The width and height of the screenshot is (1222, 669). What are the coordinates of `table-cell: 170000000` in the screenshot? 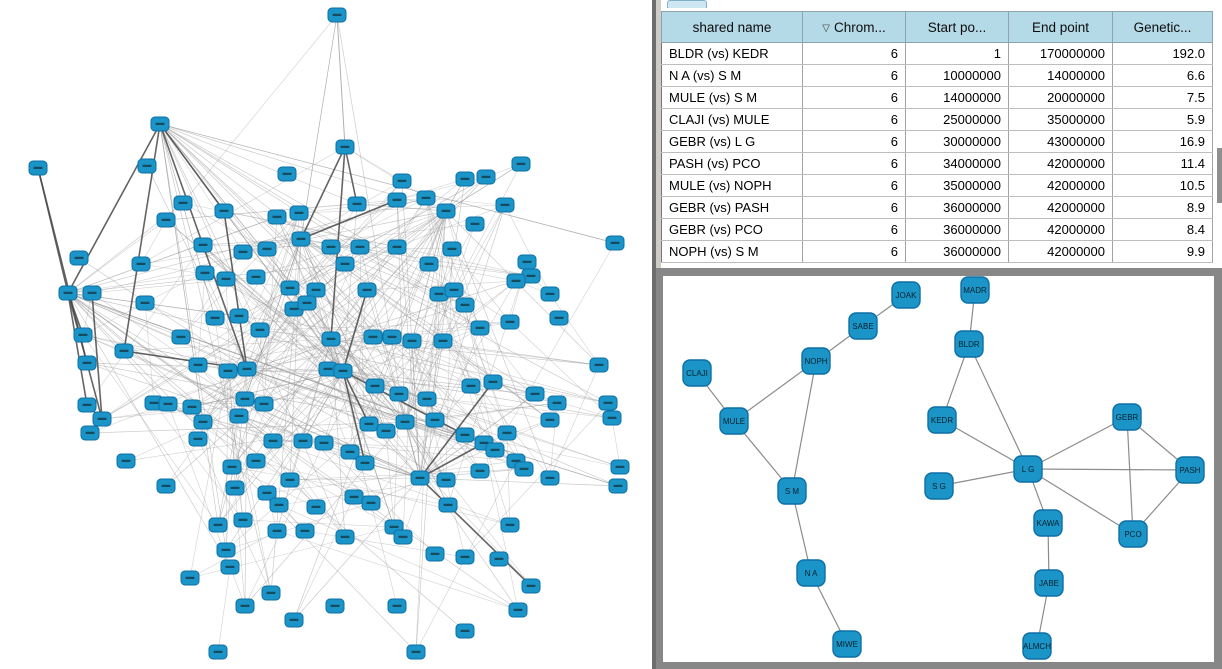 It's located at (1060, 53).